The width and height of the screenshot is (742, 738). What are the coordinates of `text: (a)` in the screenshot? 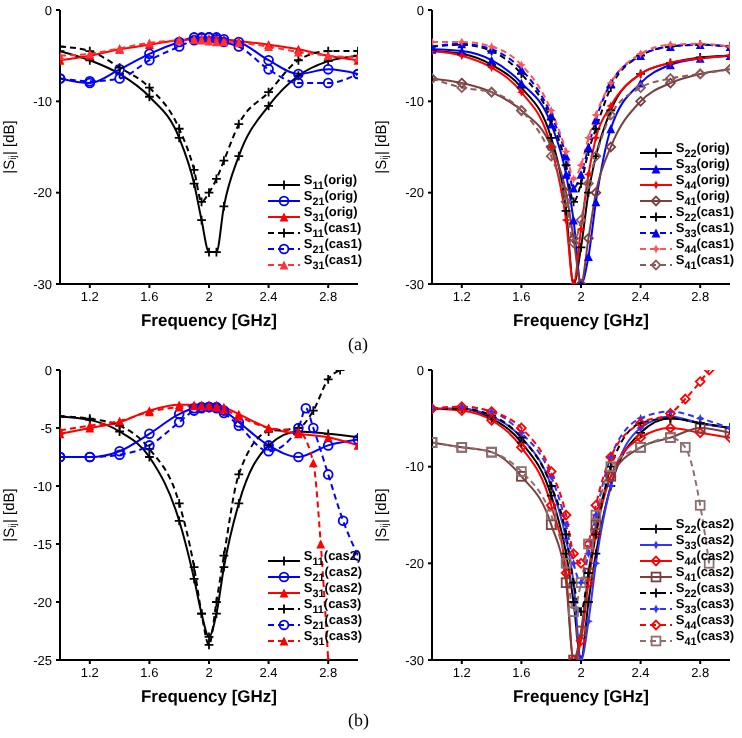 It's located at (358, 344).